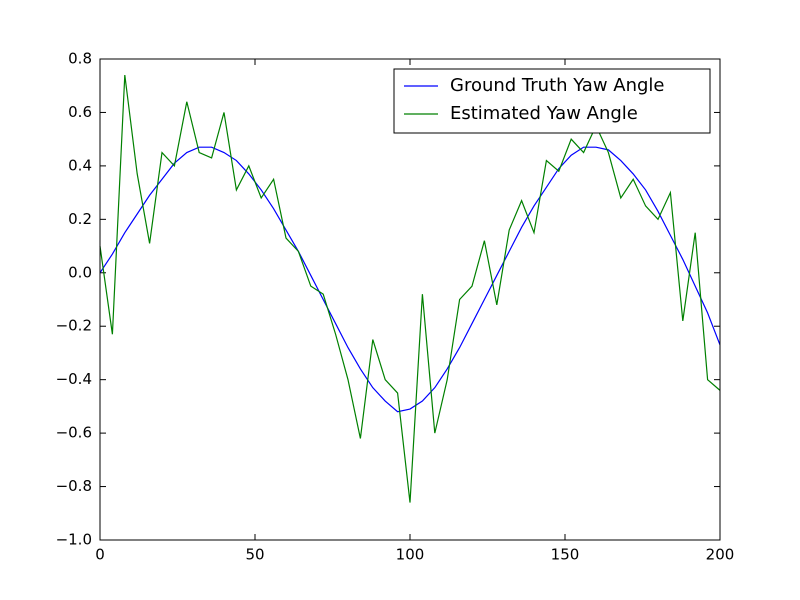 The height and width of the screenshot is (600, 800). I want to click on y-tick-label: 0.6, so click(80, 112).